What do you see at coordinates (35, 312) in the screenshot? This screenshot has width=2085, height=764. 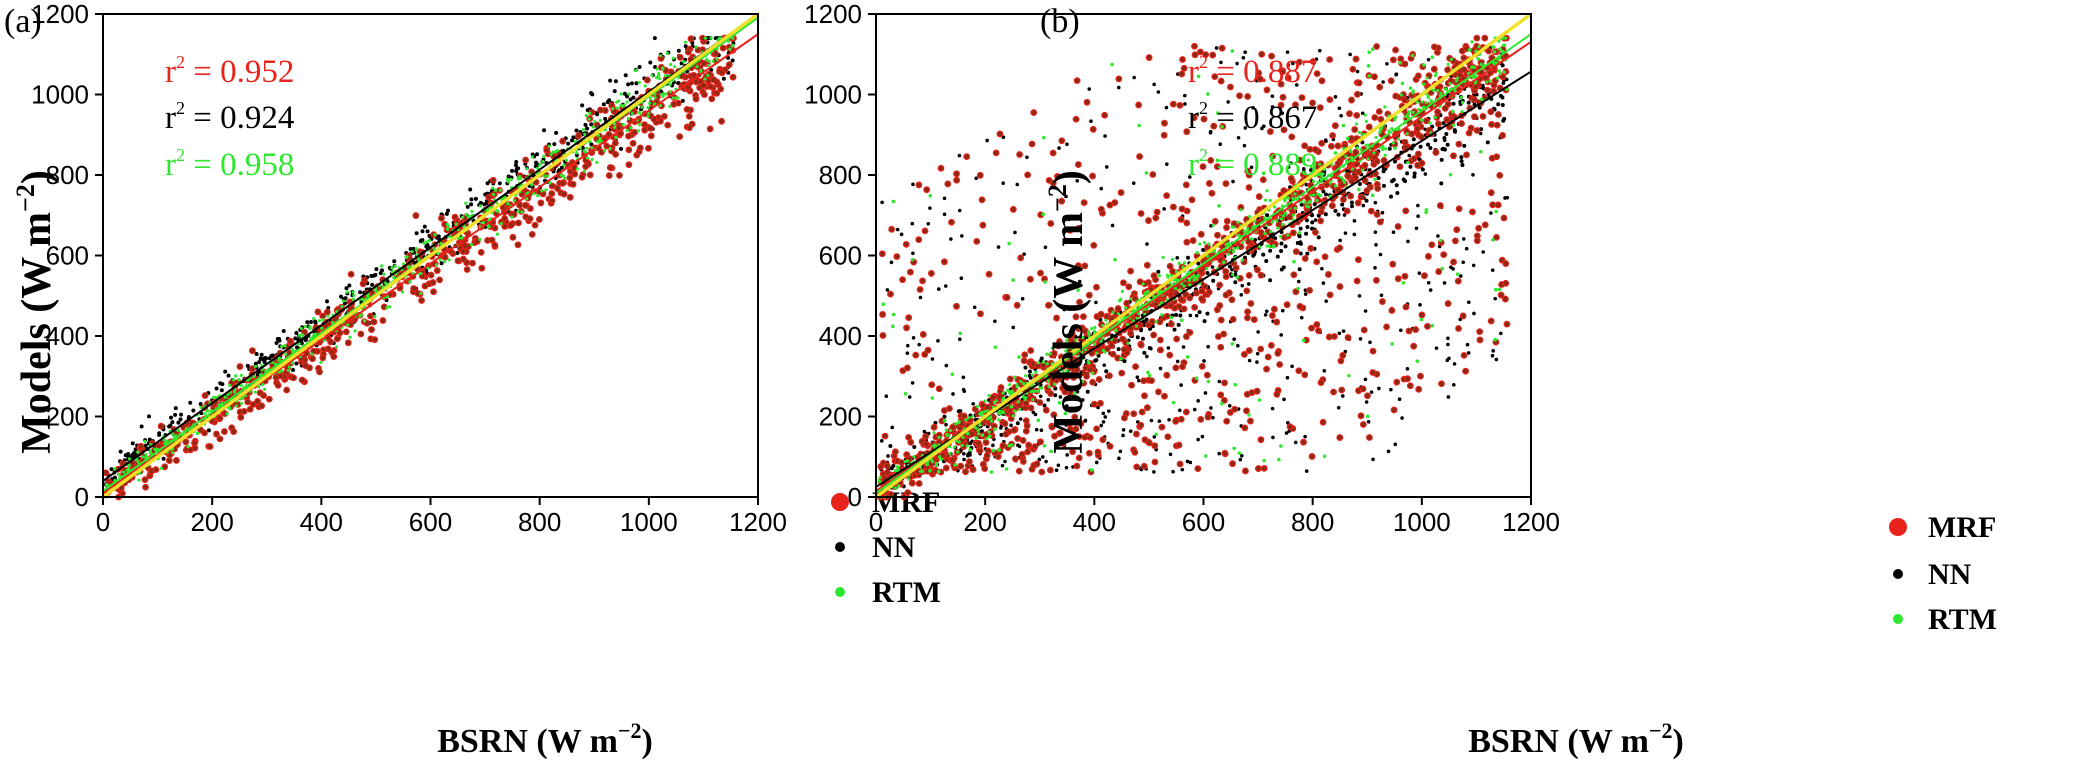 I see `panel-a-y-axis-label: Models (W m−2)` at bounding box center [35, 312].